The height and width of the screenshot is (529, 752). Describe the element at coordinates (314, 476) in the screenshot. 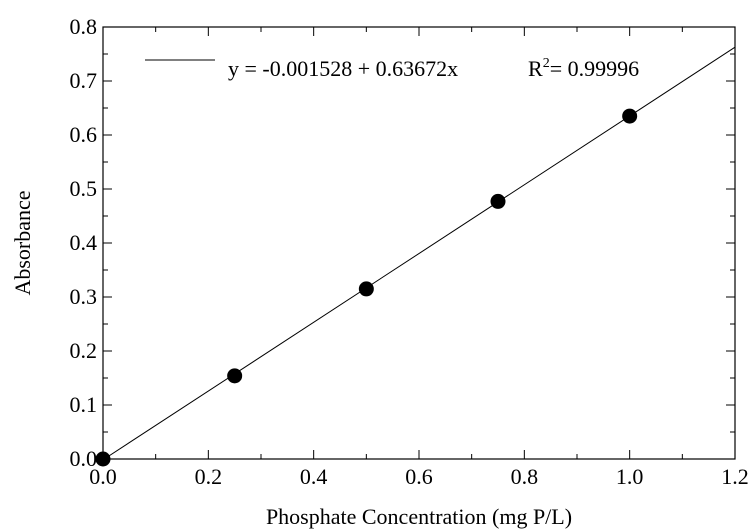

I see `x-tick-label: 0.4` at that location.